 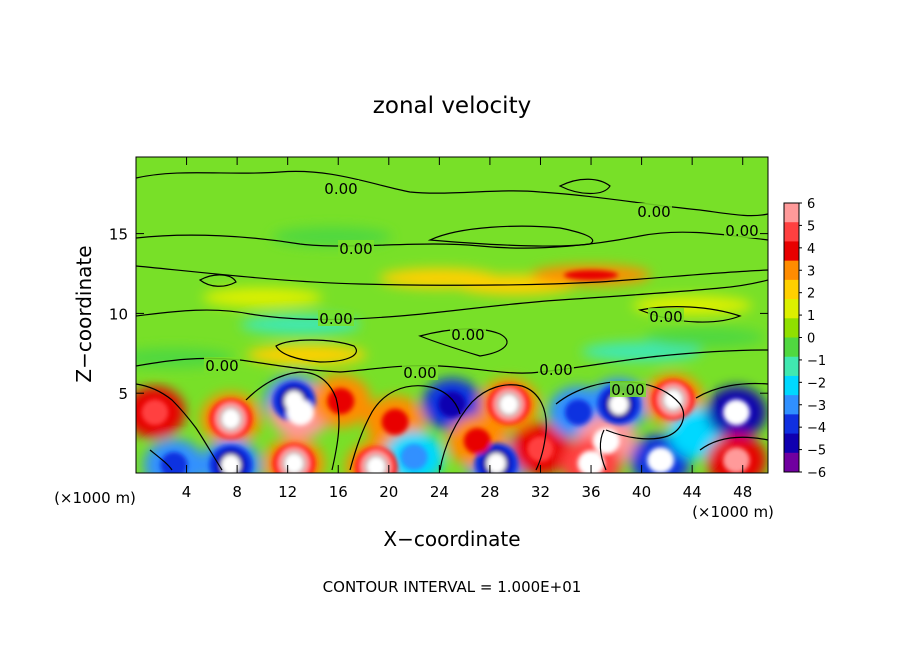 I want to click on x-tick-label: 8, so click(x=237, y=492).